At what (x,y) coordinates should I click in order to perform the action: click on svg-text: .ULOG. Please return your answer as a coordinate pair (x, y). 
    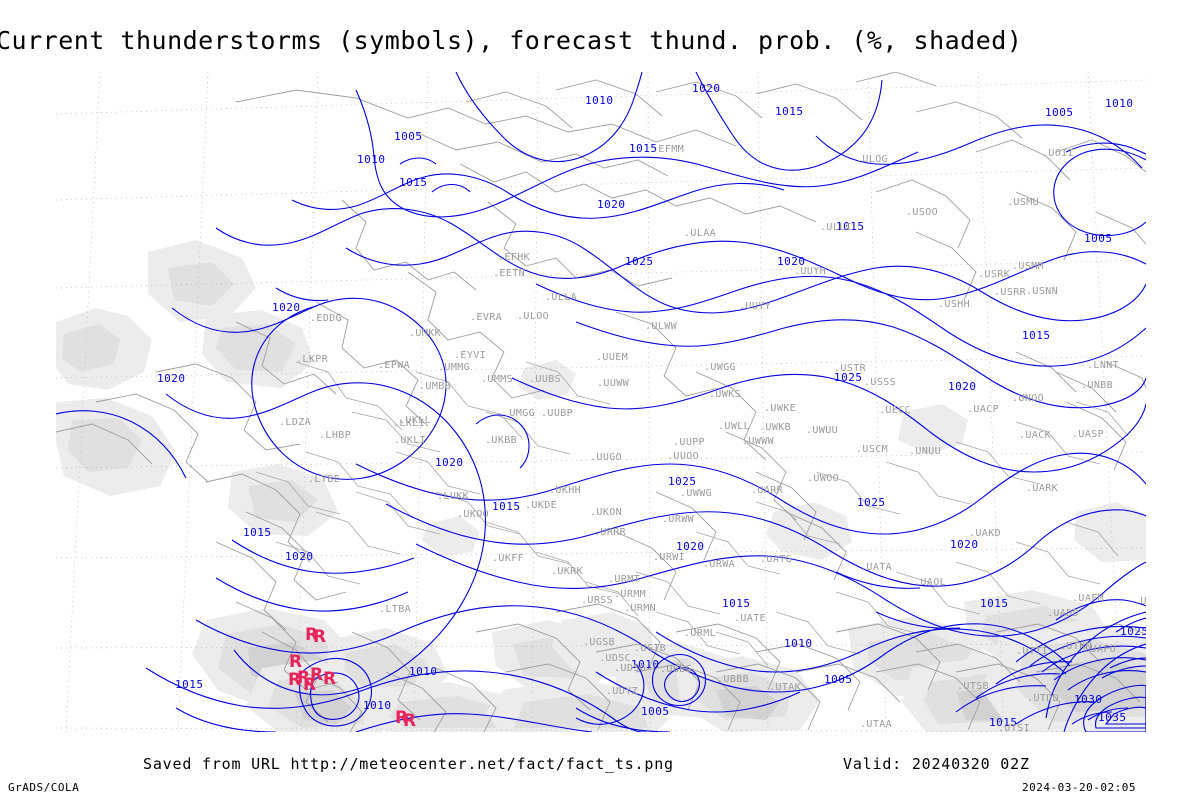
    Looking at the image, I should click on (872, 159).